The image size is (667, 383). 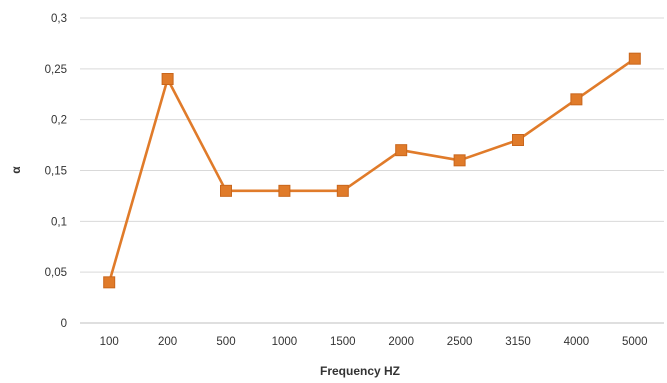 What do you see at coordinates (56, 273) in the screenshot?
I see `y-tick-label: 0,05` at bounding box center [56, 273].